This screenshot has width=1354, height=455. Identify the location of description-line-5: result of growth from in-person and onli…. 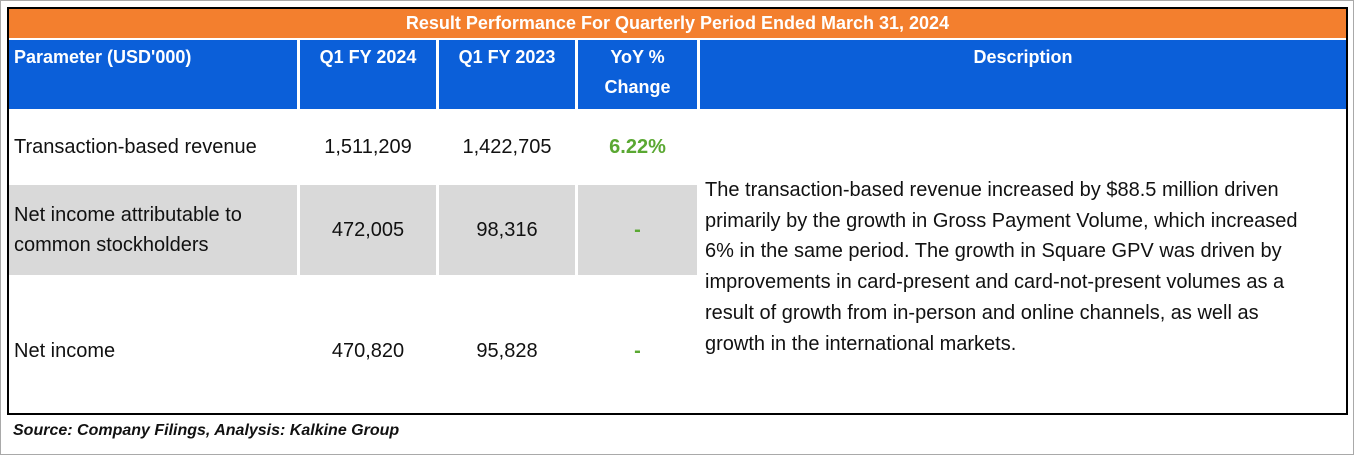
(982, 312).